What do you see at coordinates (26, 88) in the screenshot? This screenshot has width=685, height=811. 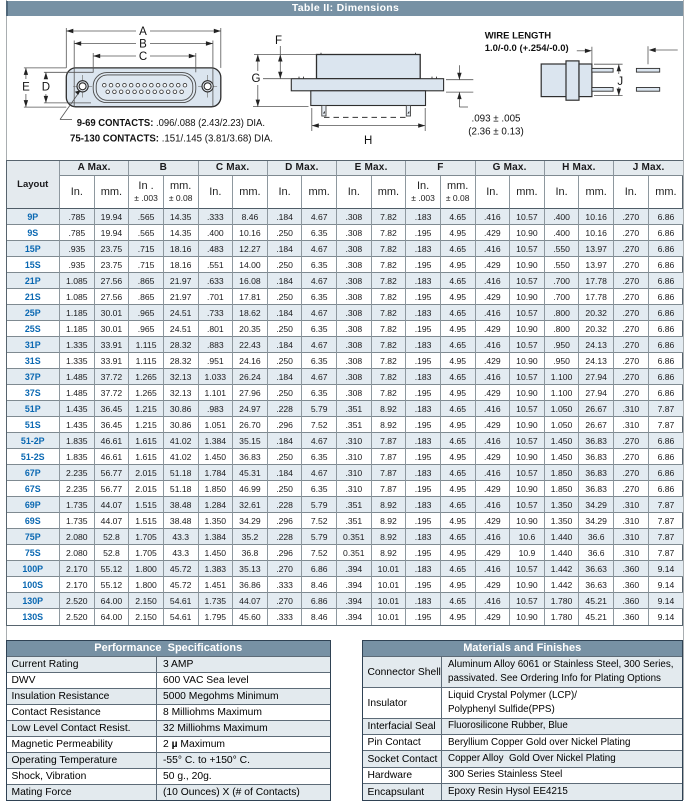 I see `svg-text: E` at bounding box center [26, 88].